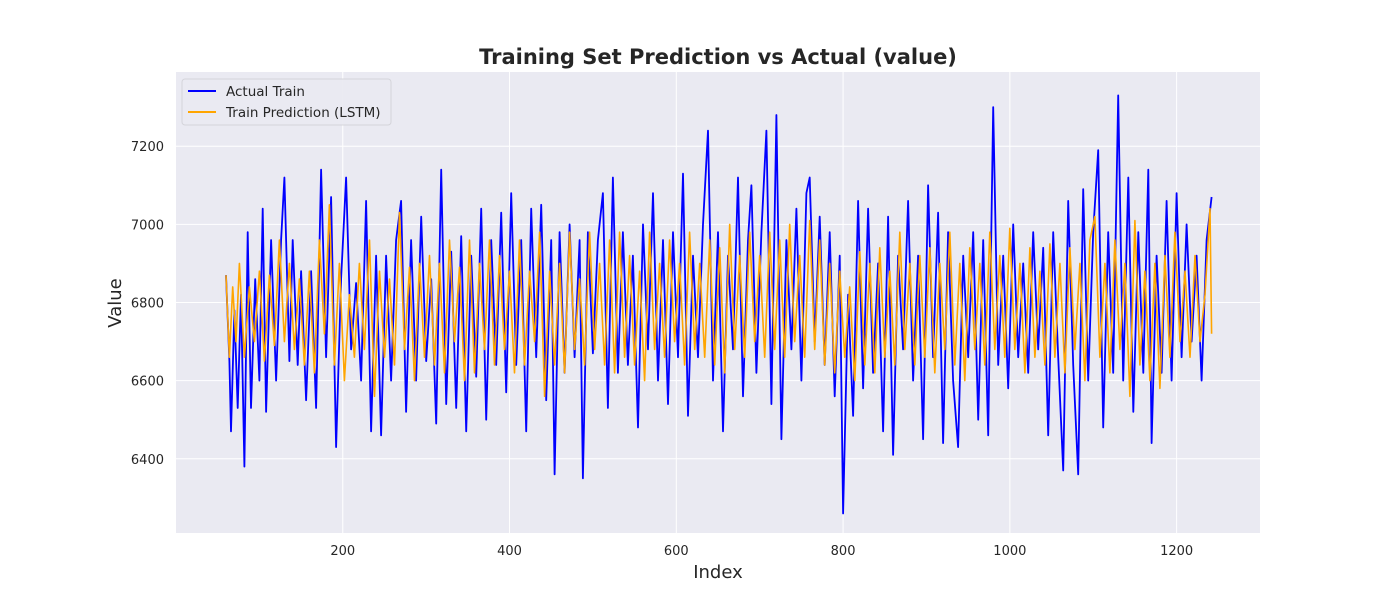 This screenshot has height=600, width=1400. Describe the element at coordinates (303, 113) in the screenshot. I see `legend-label-prediction: Train Prediction (LSTM)` at that location.